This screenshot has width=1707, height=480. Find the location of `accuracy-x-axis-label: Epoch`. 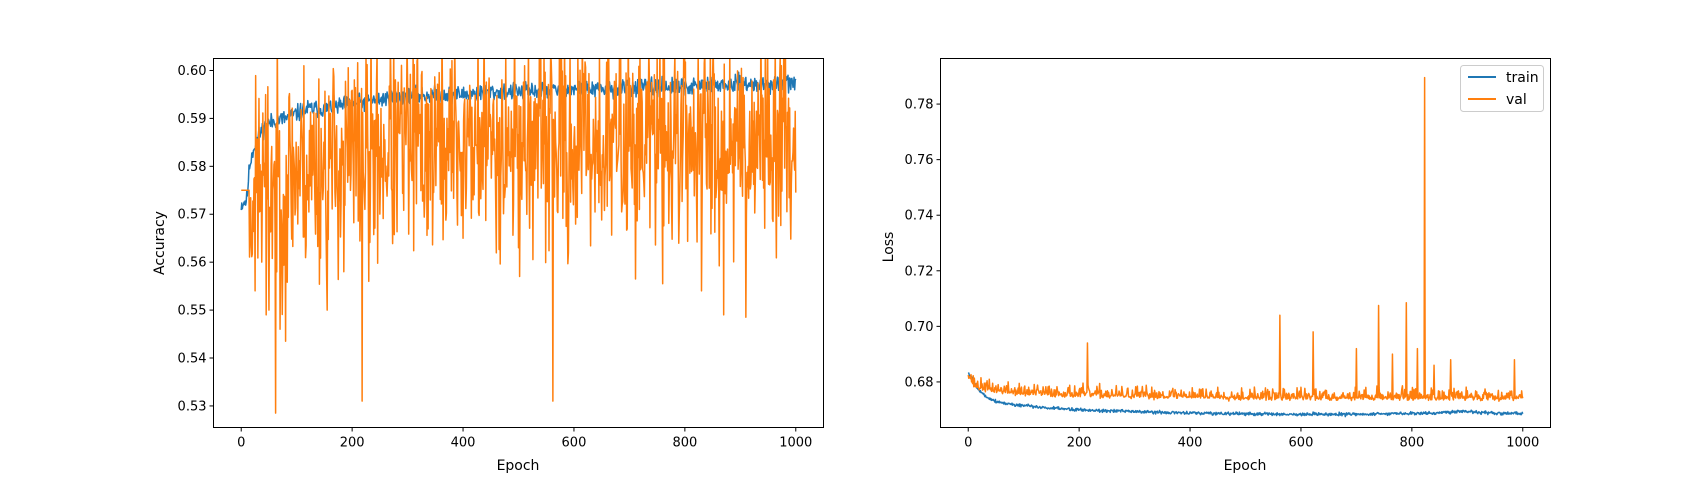

accuracy-x-axis-label: Epoch is located at coordinates (518, 466).